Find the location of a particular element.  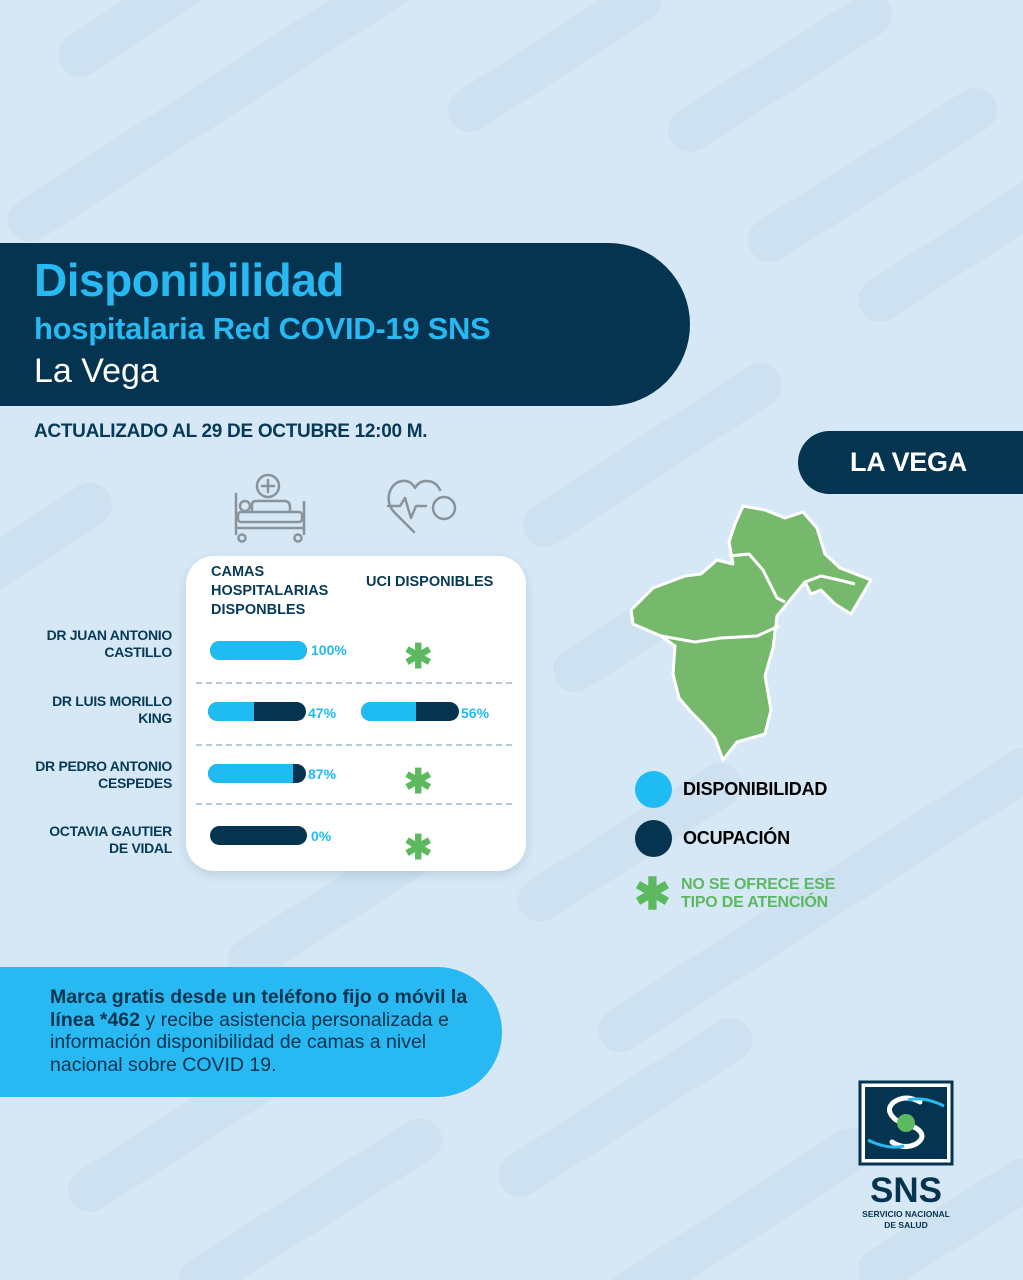

region-label: LA VEGA is located at coordinates (908, 462).